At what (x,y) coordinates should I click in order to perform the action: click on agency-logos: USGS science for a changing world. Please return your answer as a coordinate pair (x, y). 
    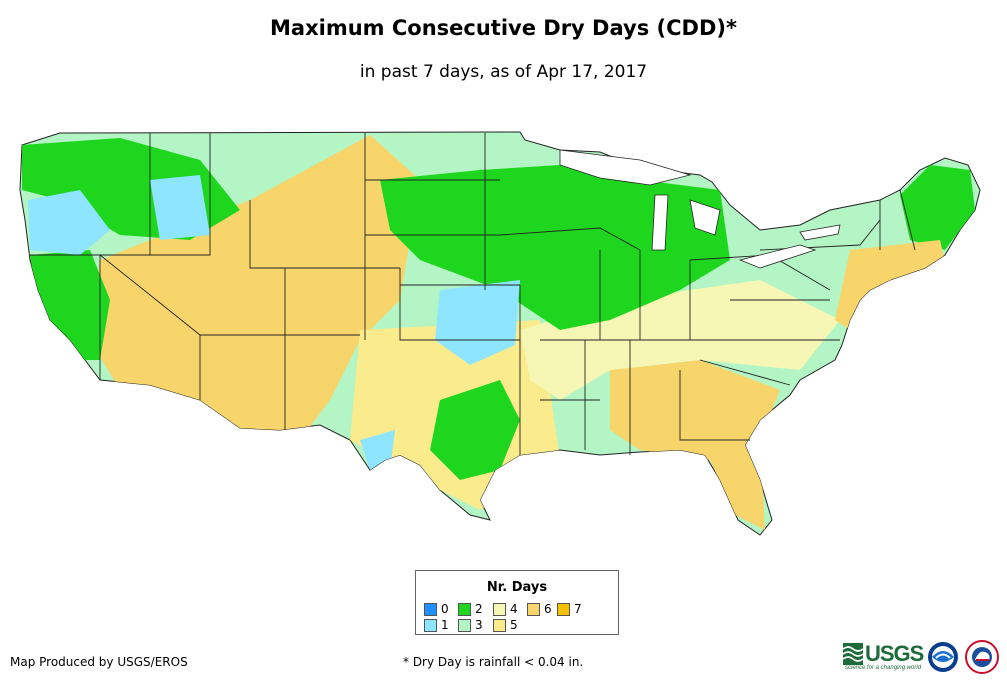
    Looking at the image, I should click on (923, 658).